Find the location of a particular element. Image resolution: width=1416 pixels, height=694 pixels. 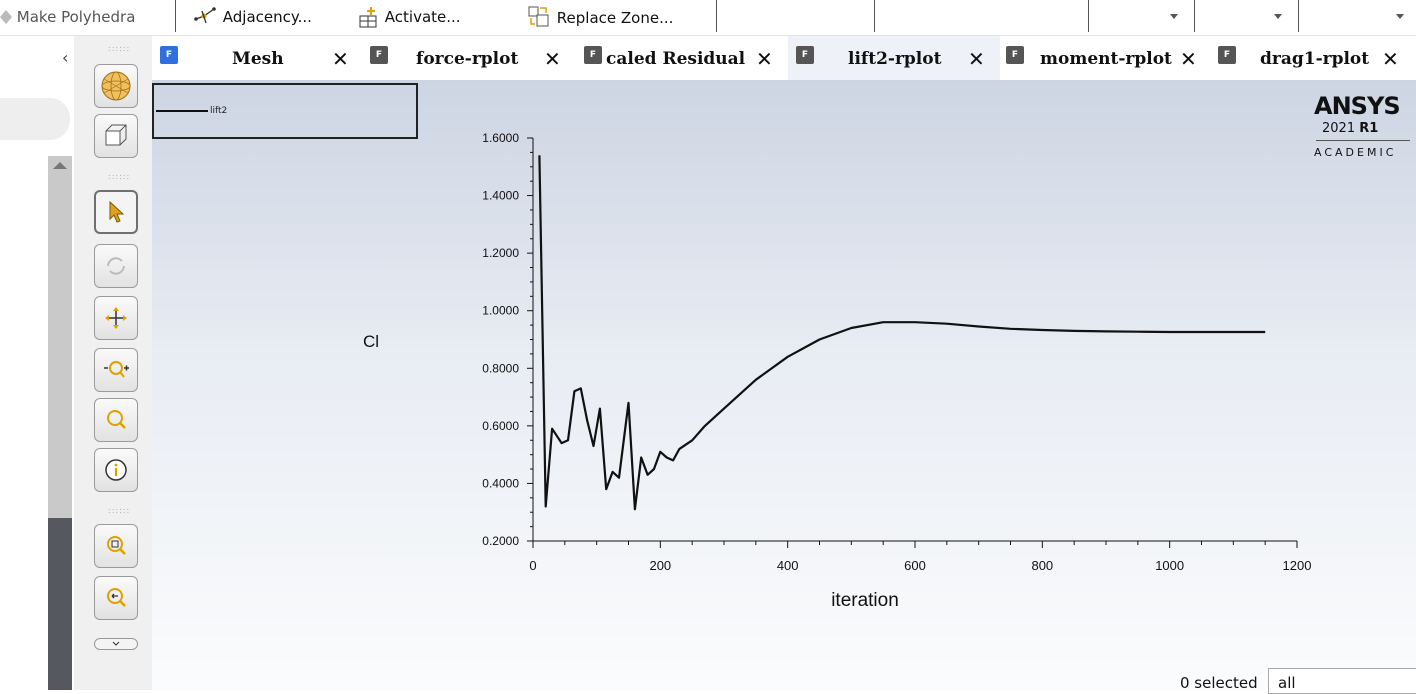

polyhedra-icon is located at coordinates (6, 17).